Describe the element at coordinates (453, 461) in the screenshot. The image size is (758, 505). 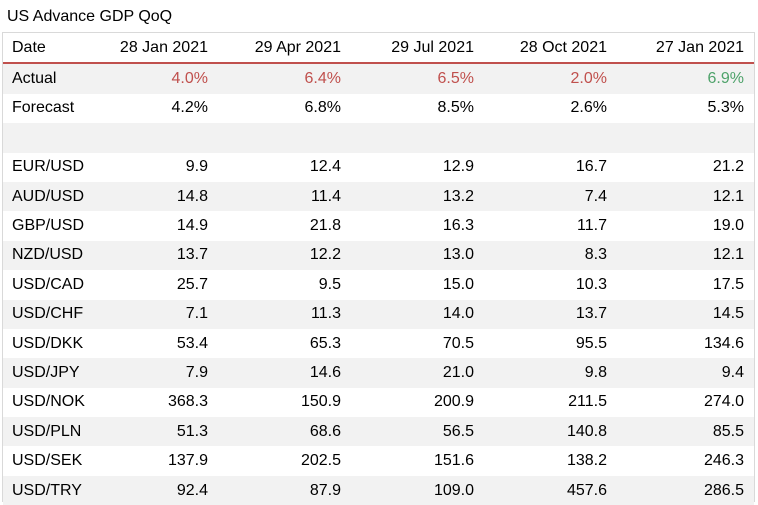
I see `pair-value: 151.6` at that location.